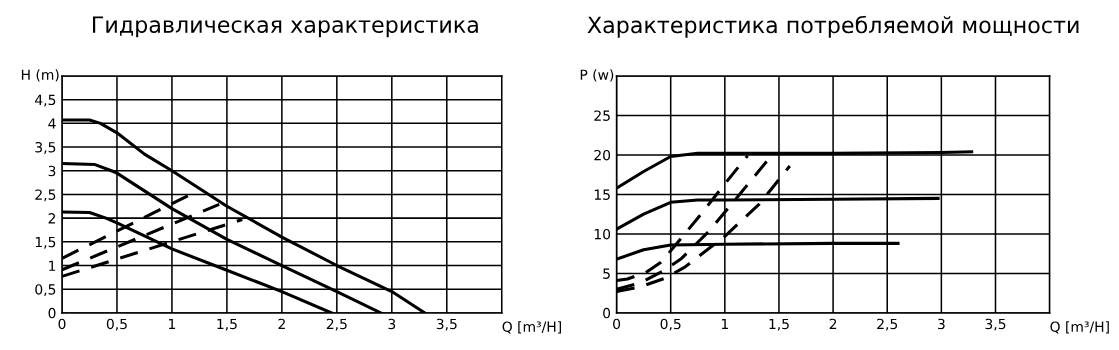  I want to click on y-tick-label: 10, so click(602, 234).